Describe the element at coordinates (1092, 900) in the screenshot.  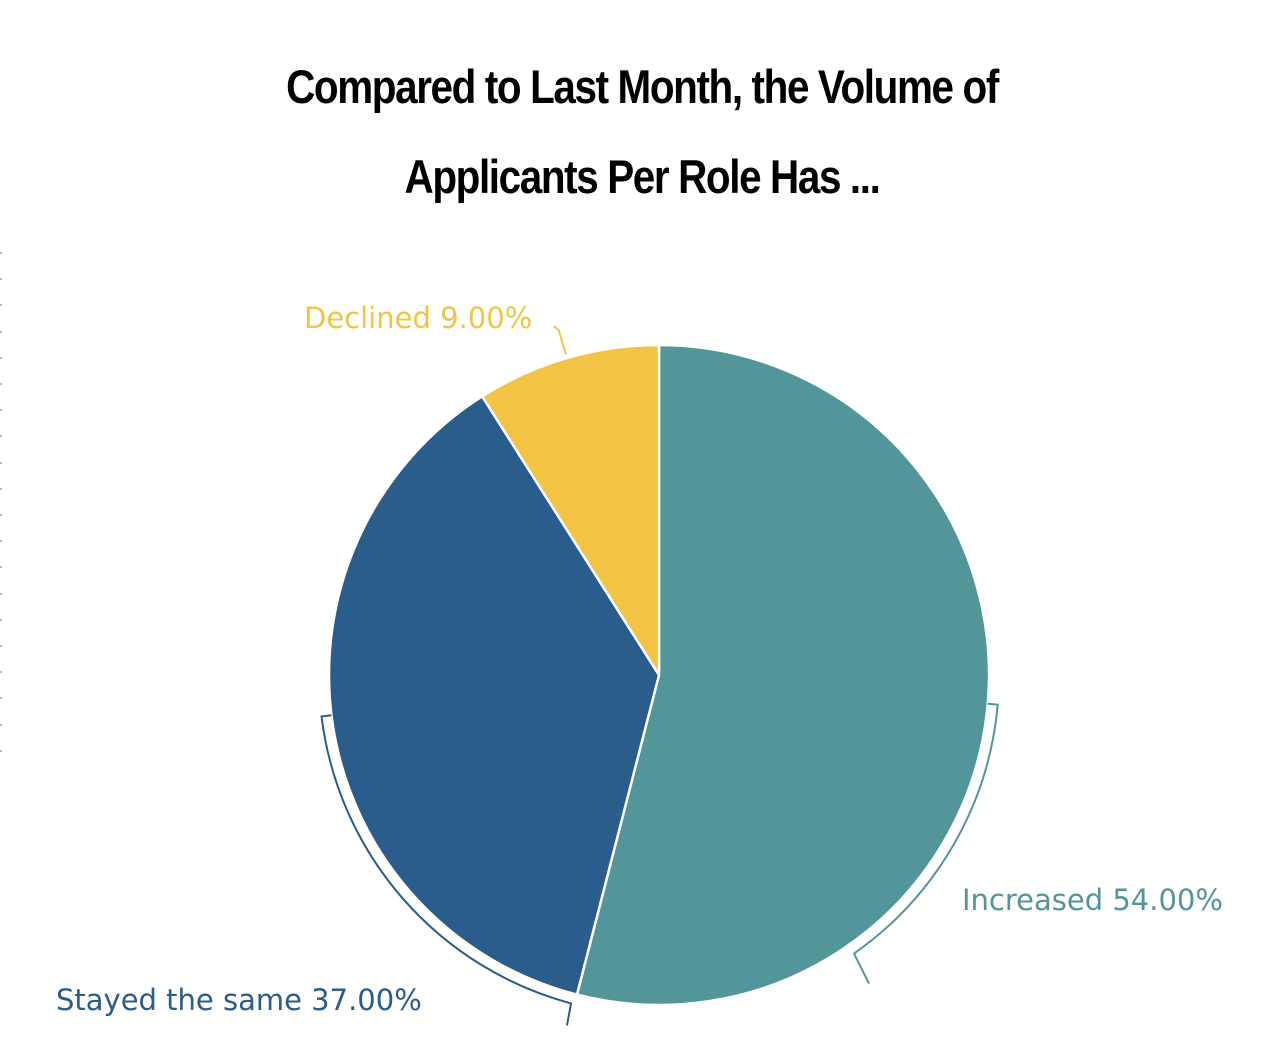
I see `data-label-increased: Increased 54.00%` at that location.